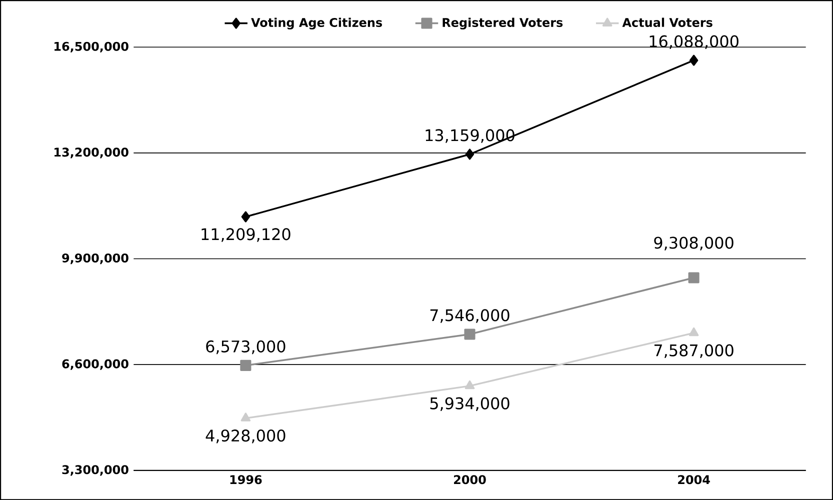  Describe the element at coordinates (470, 479) in the screenshot. I see `x-tick-label: 2000` at that location.